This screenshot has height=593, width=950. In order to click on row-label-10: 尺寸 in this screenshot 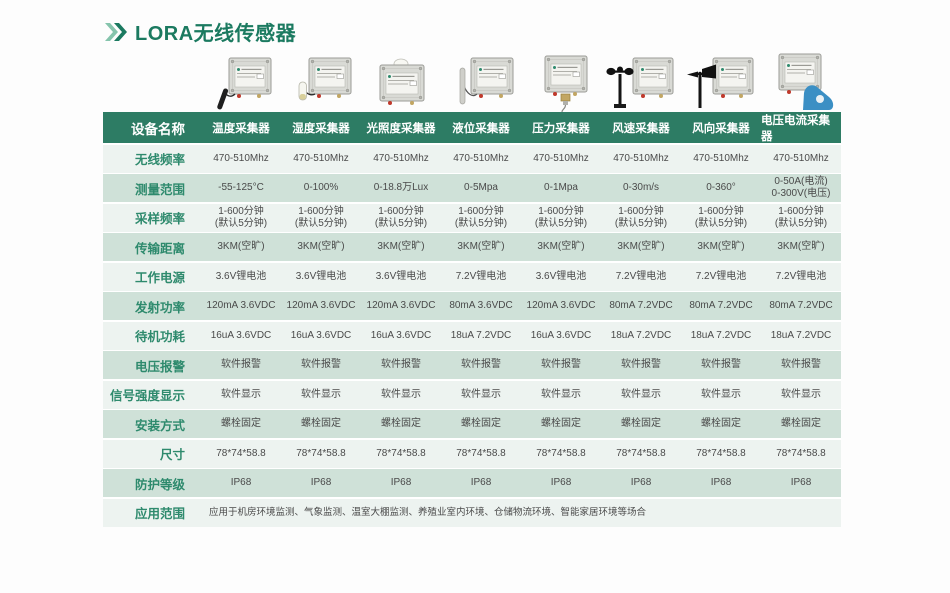, I will do `click(152, 453)`.